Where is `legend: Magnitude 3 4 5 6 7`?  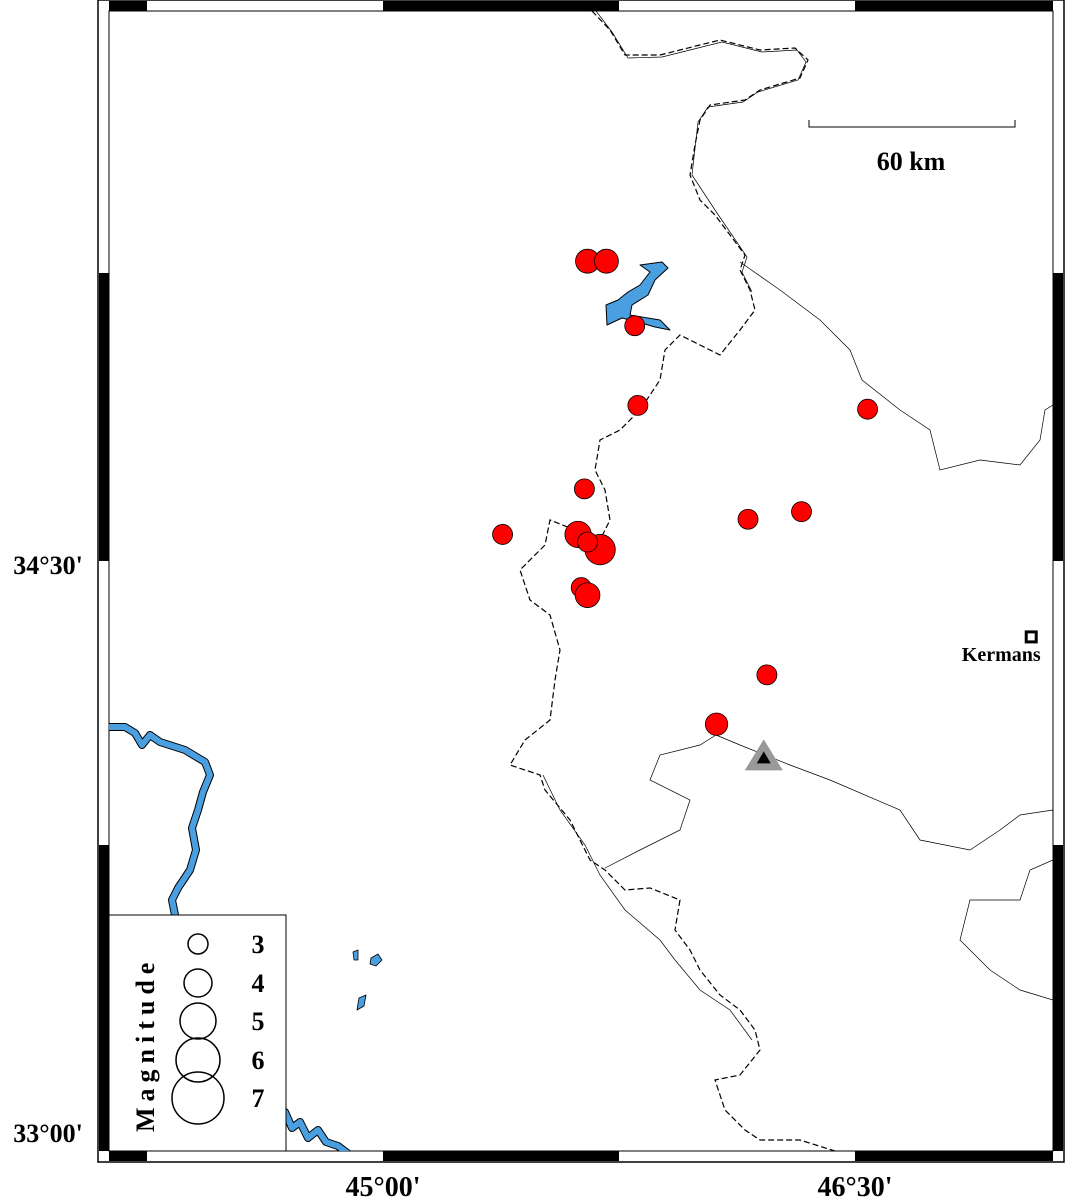 legend: Magnitude 3 4 5 6 7 is located at coordinates (198, 1032).